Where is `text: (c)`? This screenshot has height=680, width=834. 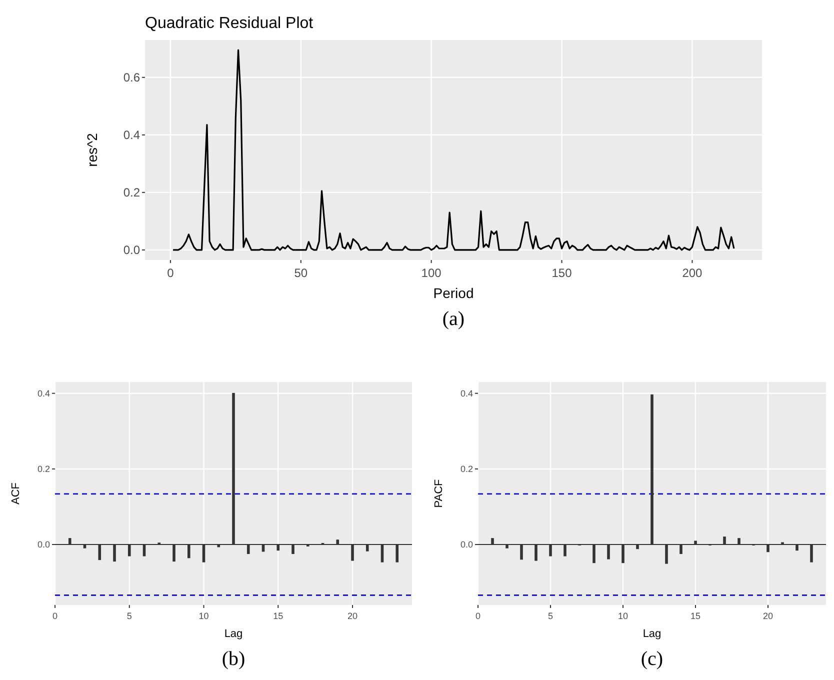 text: (c) is located at coordinates (652, 659).